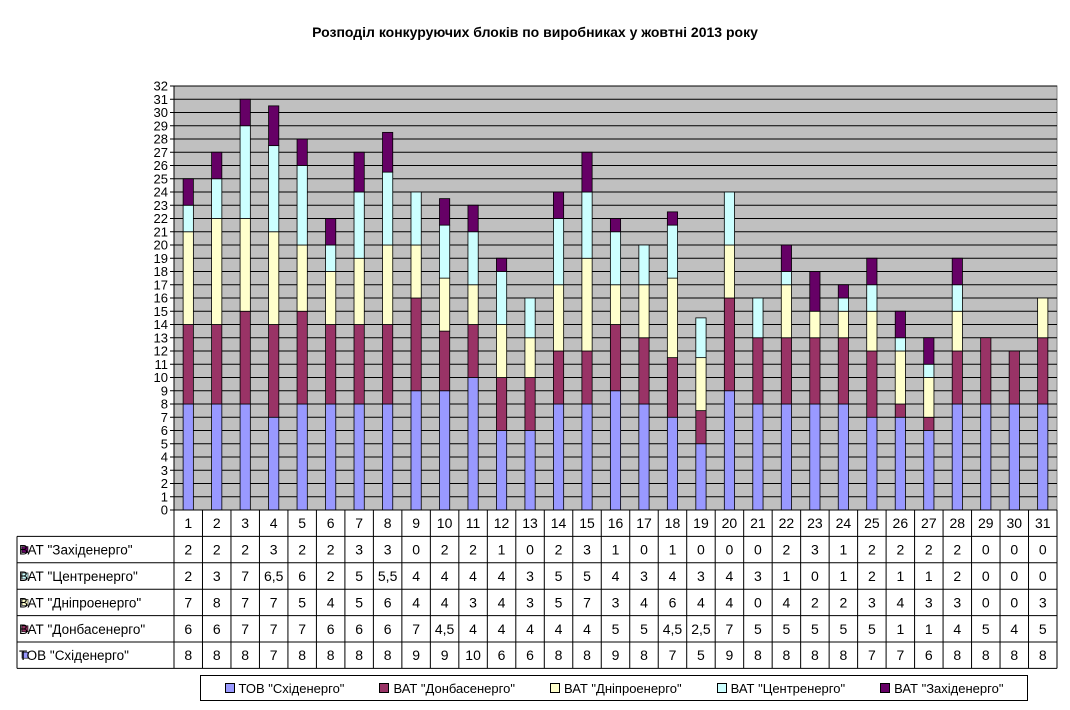 The width and height of the screenshot is (1070, 710). I want to click on y-tick-label: 5, so click(164, 443).